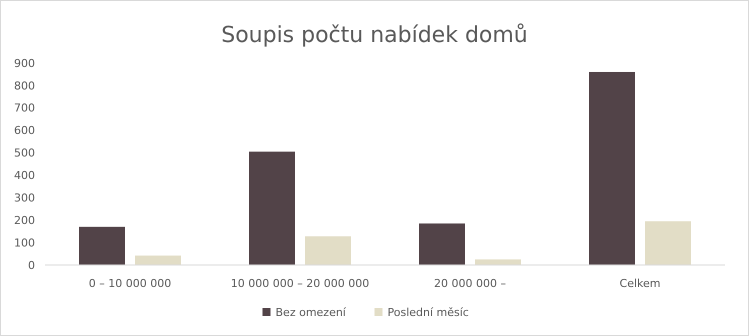  Describe the element at coordinates (300, 283) in the screenshot. I see `x-tick-label: 10 000 000 – 20 000 000` at that location.